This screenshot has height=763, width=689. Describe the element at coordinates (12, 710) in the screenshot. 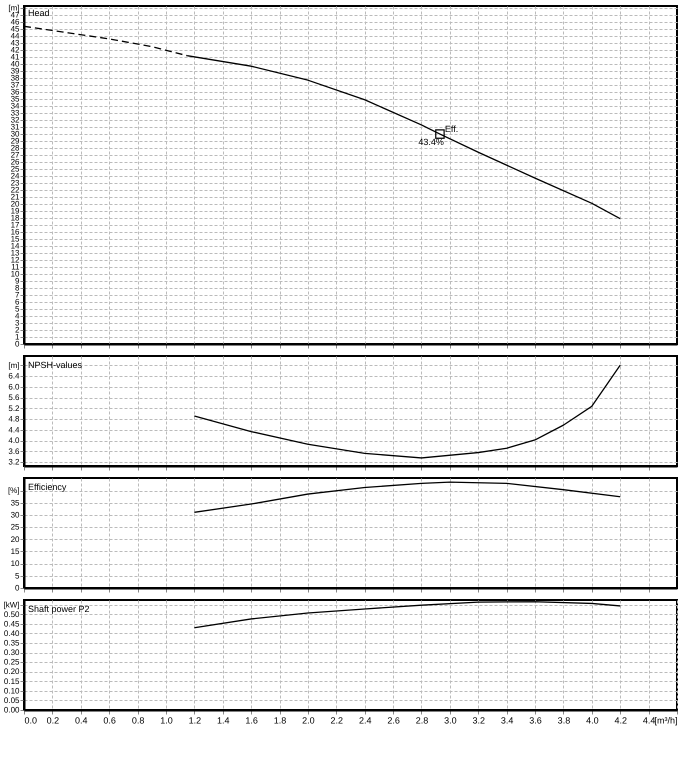

I see `y-tick-label: 0.00` at that location.